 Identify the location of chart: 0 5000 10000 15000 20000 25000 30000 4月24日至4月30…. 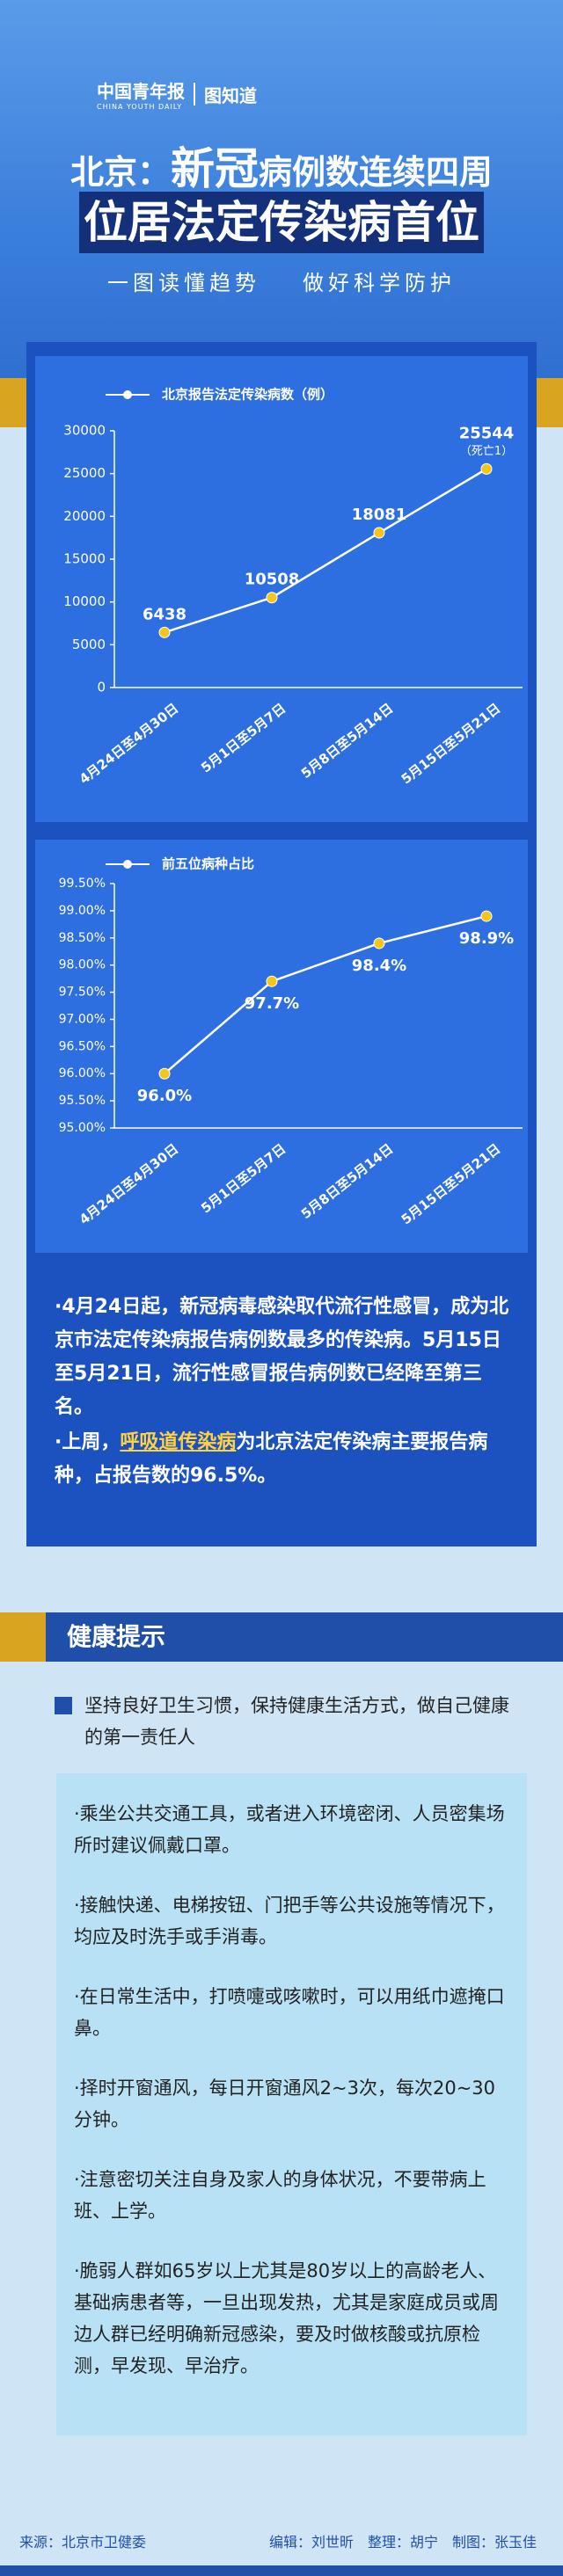
(293, 587).